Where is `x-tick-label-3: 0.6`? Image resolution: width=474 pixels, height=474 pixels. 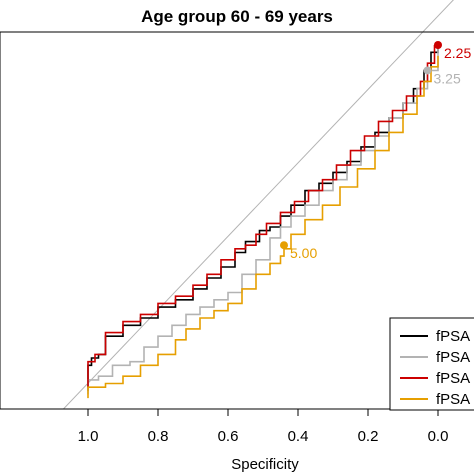
x-tick-label-3: 0.6 is located at coordinates (228, 436).